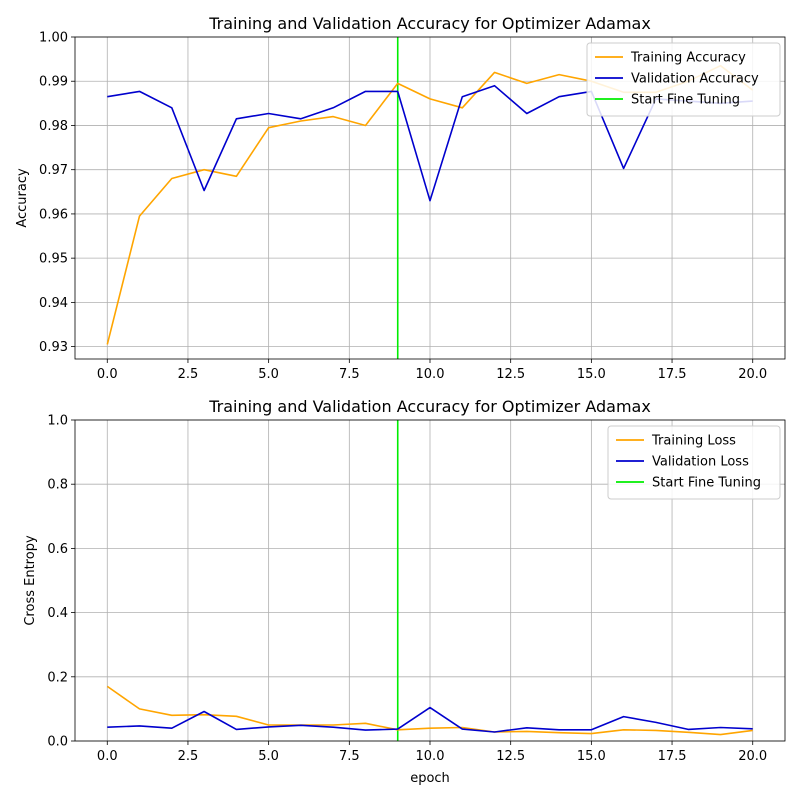 The width and height of the screenshot is (800, 800). I want to click on legend-label: Training Loss, so click(693, 441).